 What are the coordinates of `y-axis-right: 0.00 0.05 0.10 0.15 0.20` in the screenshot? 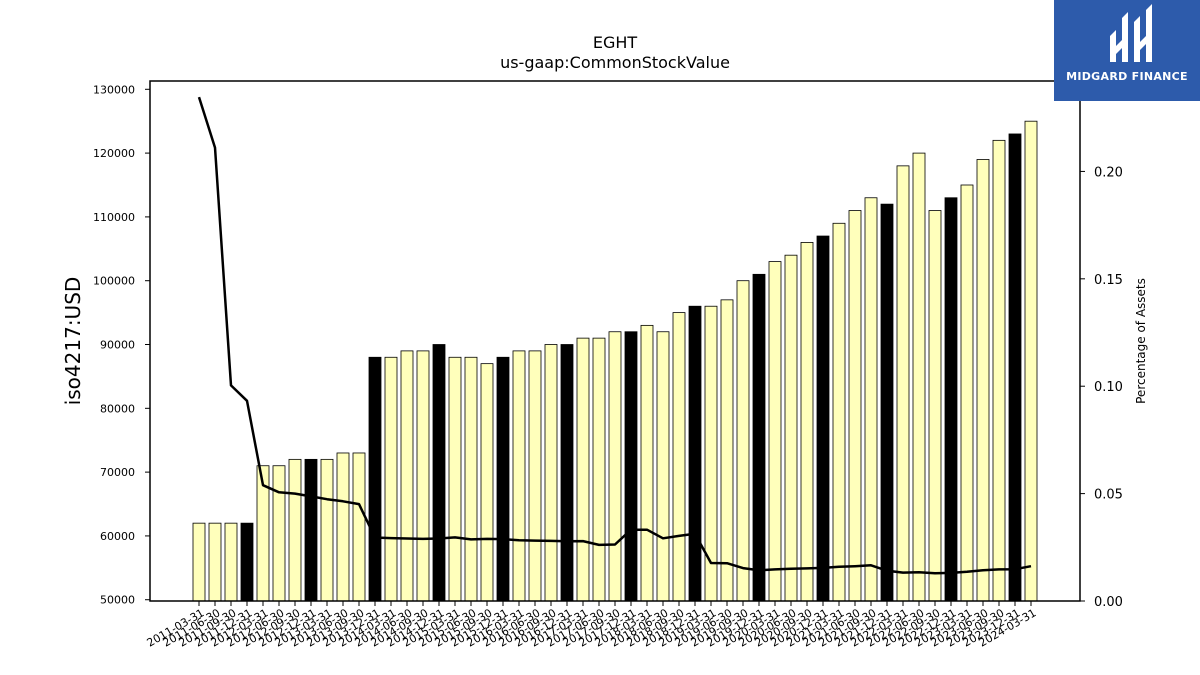 It's located at (1101, 387).